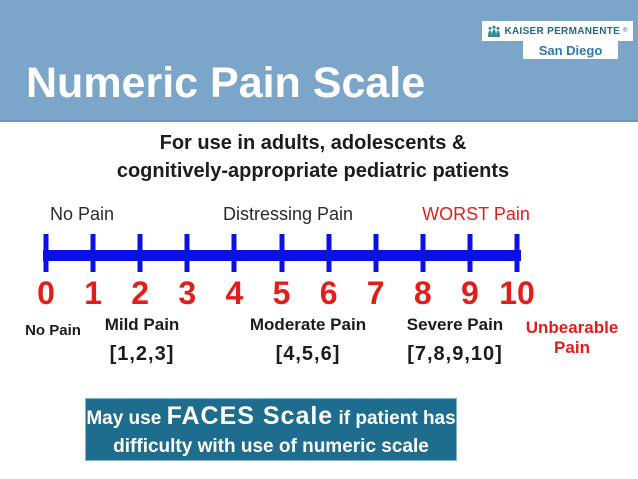  I want to click on category-no-pain: No Pain, so click(53, 330).